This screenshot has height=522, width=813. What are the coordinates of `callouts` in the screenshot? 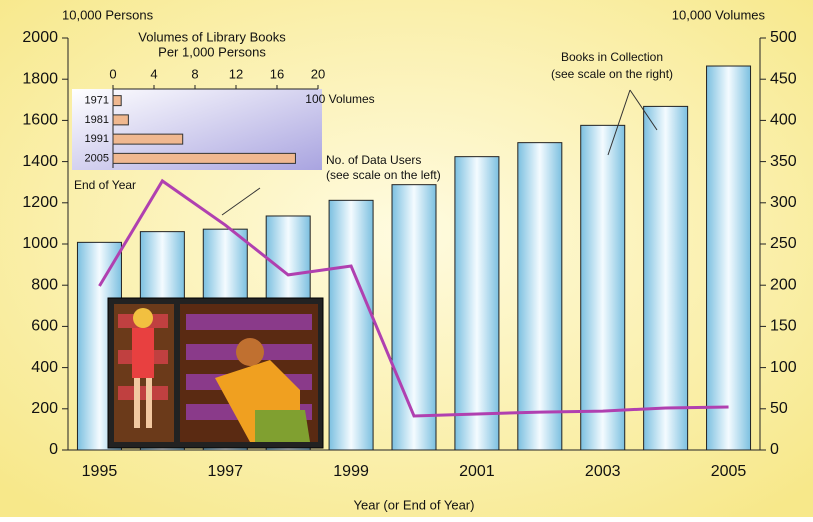 It's located at (439, 152).